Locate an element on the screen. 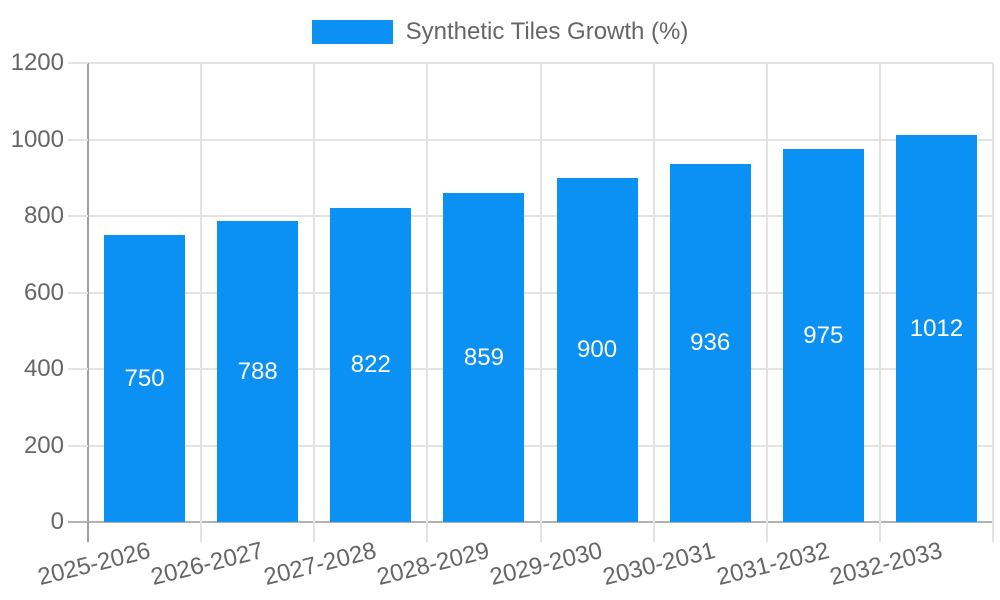 The height and width of the screenshot is (600, 1000). x-axis-tick-label: 2027-2028 is located at coordinates (320, 564).